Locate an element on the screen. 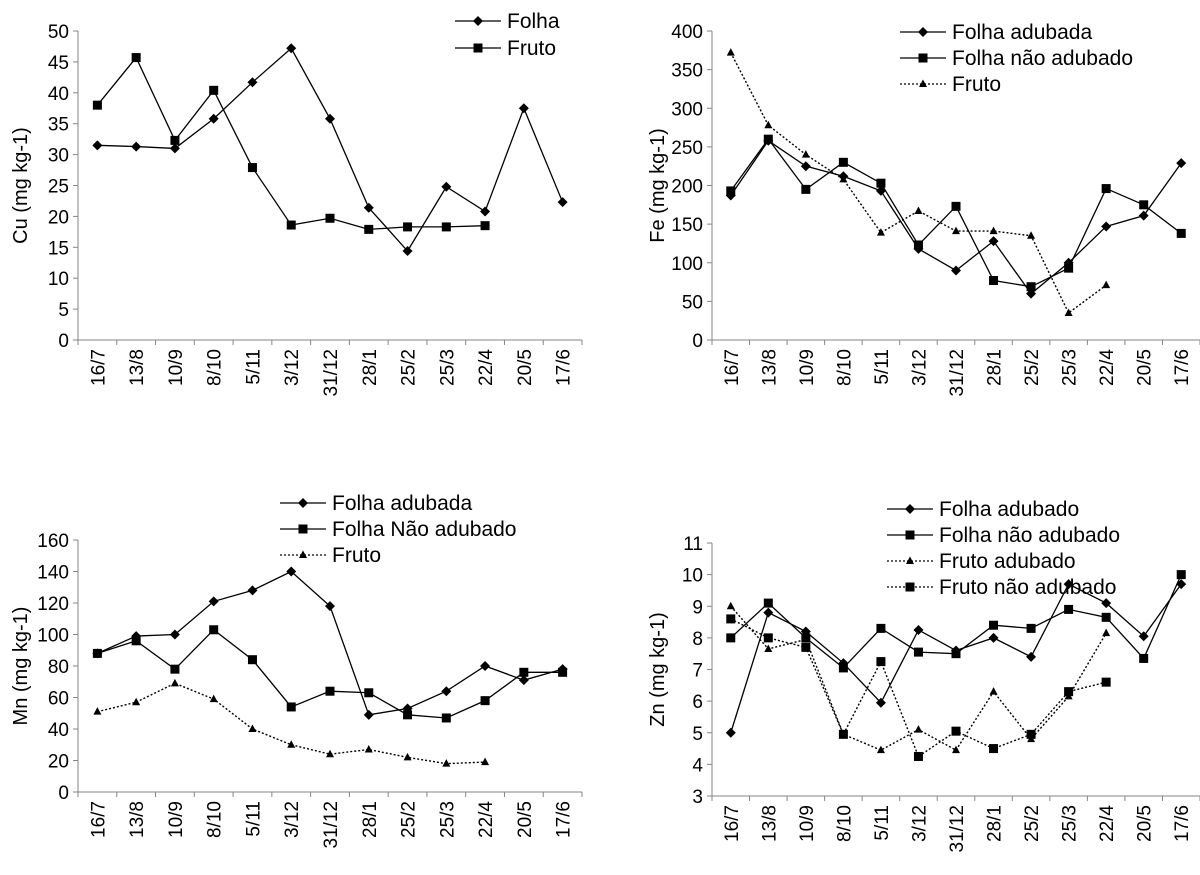  x-tick-label: 16/7 is located at coordinates (98, 367).